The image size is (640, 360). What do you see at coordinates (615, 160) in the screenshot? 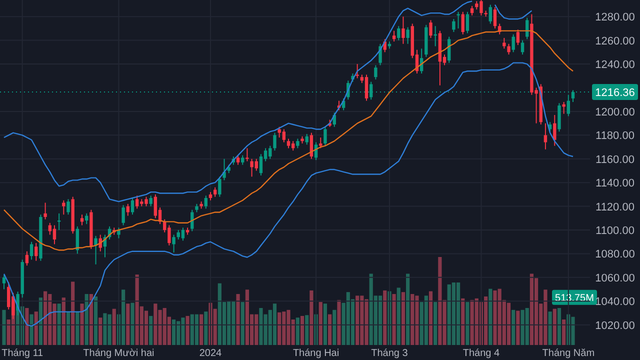
I see `y-tick-label: 1160.00` at bounding box center [615, 160].